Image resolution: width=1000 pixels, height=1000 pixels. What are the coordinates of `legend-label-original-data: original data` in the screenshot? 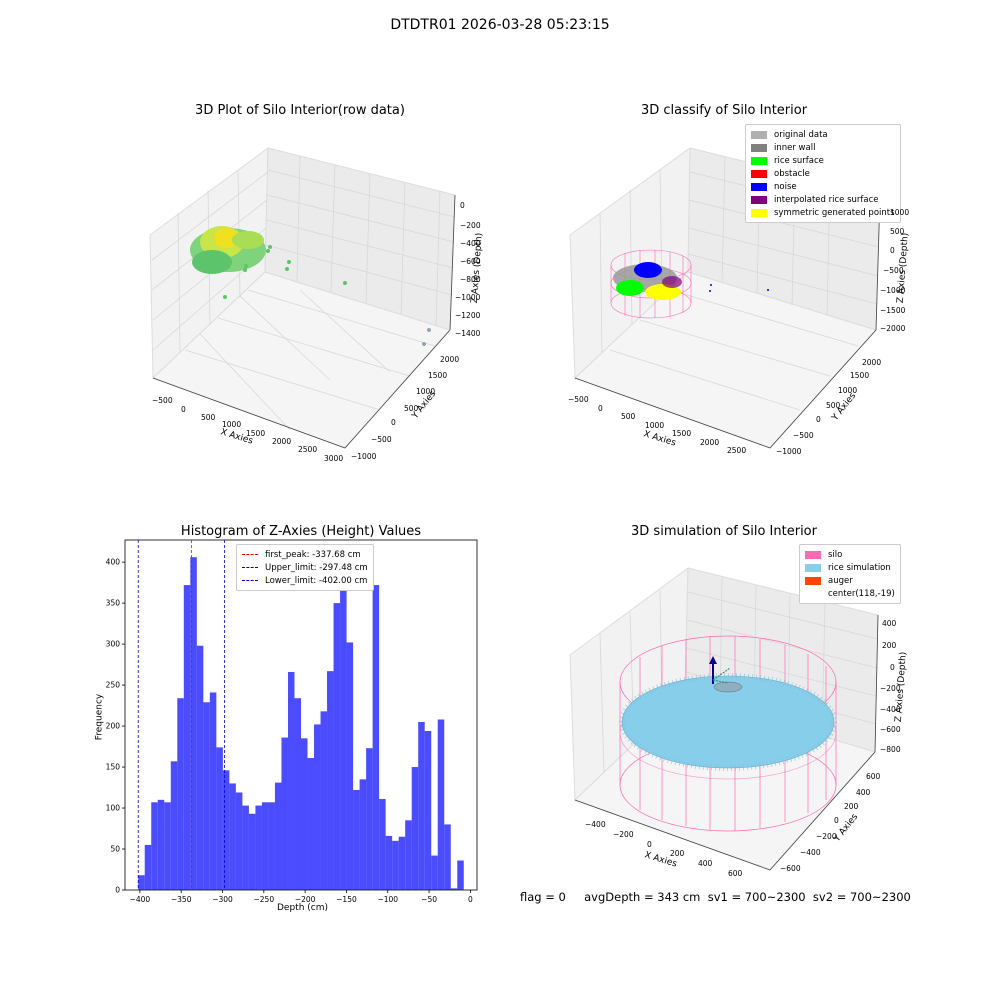 It's located at (801, 134).